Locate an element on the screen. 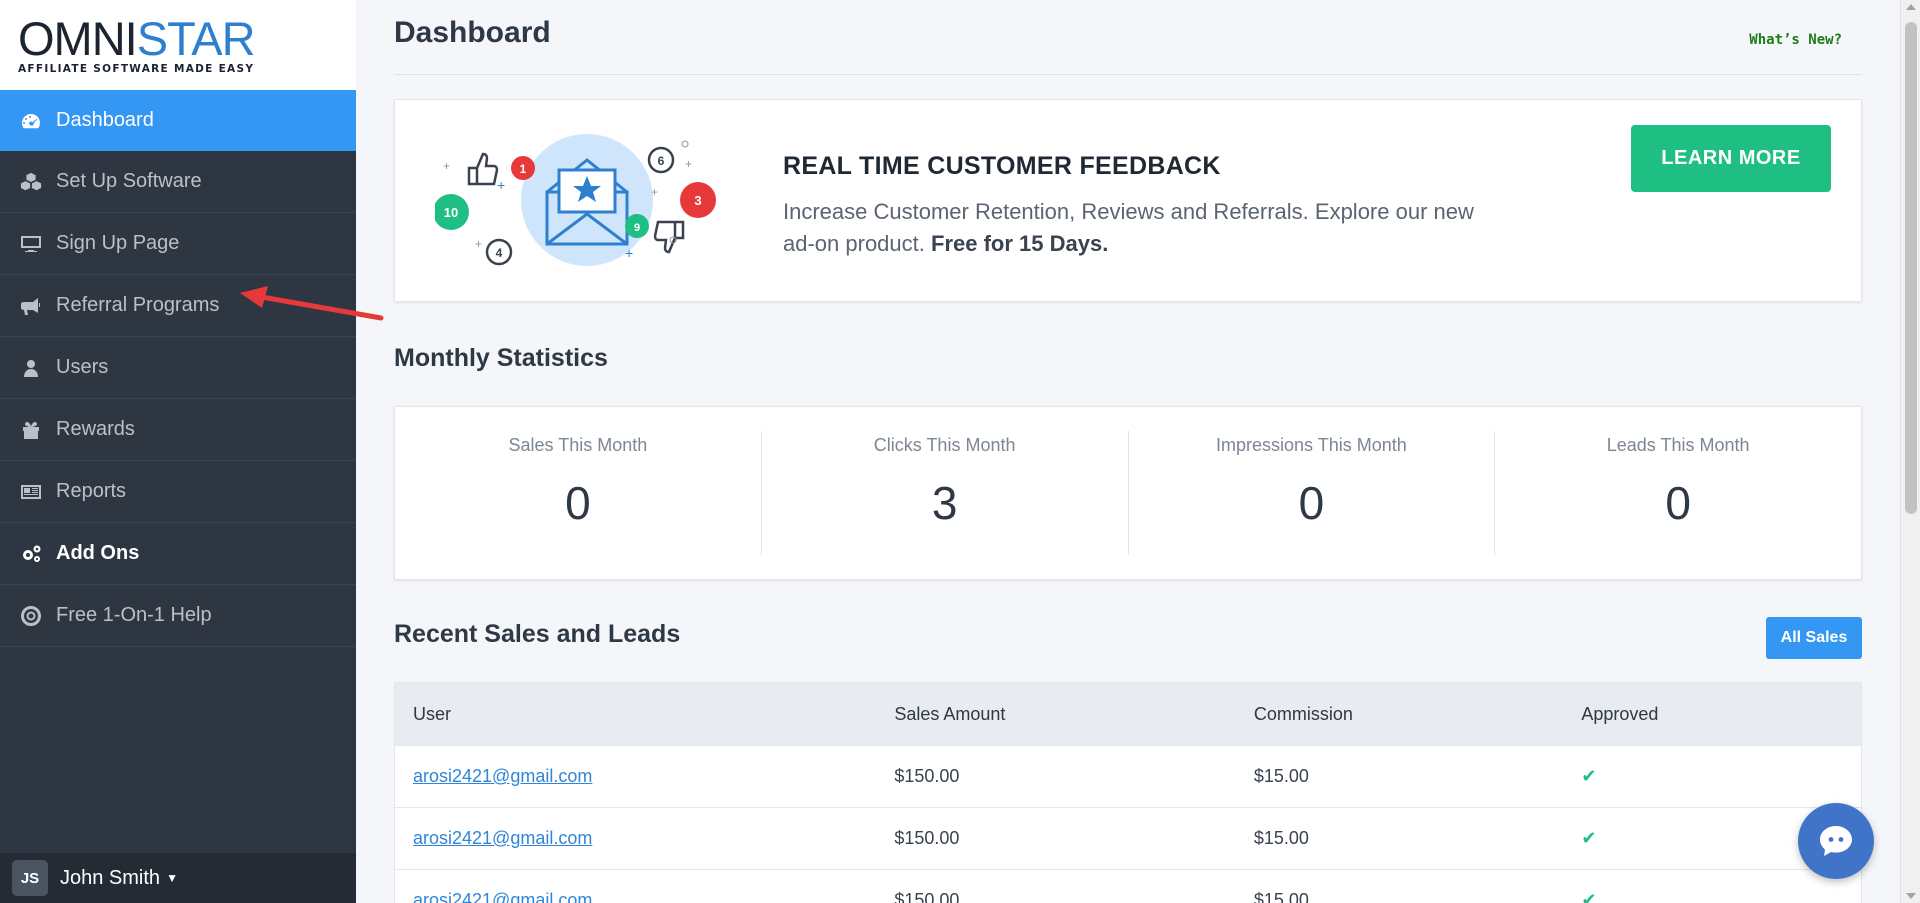 The image size is (1920, 903). sidebar-item-set-up-software: Set Up Software is located at coordinates (178, 182).